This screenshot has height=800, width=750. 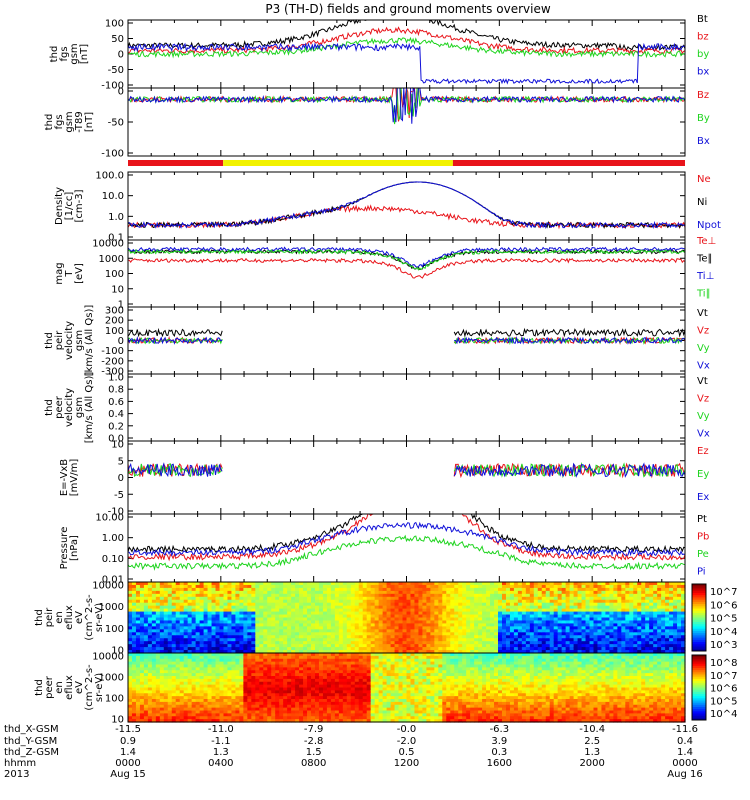 I want to click on y-tick-label: 0.0, so click(x=116, y=439).